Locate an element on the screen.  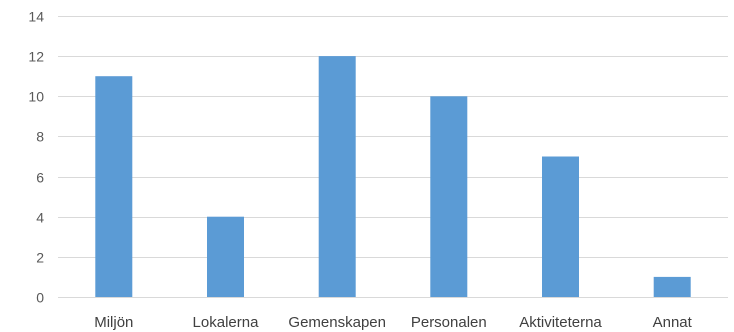
x-category-label: Miljön is located at coordinates (113, 322).